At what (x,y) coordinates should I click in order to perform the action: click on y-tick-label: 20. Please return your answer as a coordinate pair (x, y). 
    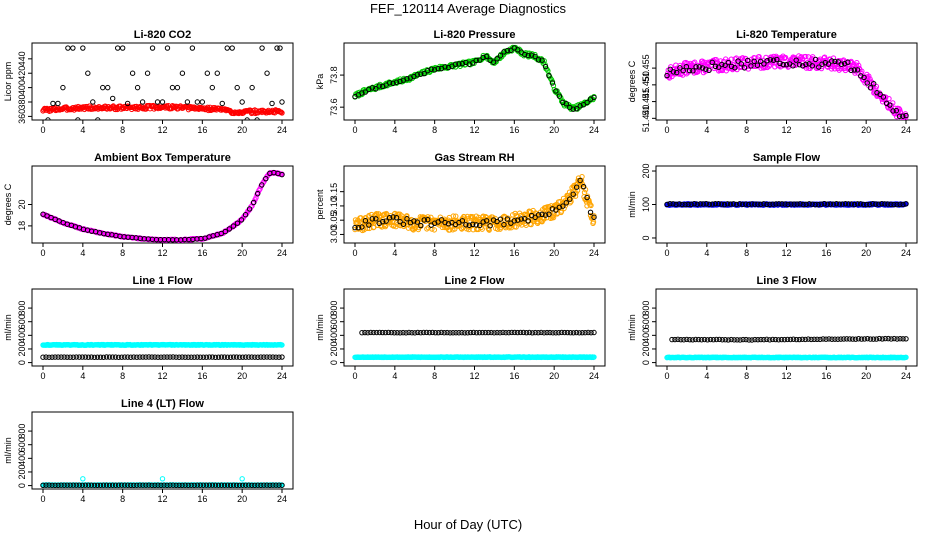
    Looking at the image, I should click on (22, 204).